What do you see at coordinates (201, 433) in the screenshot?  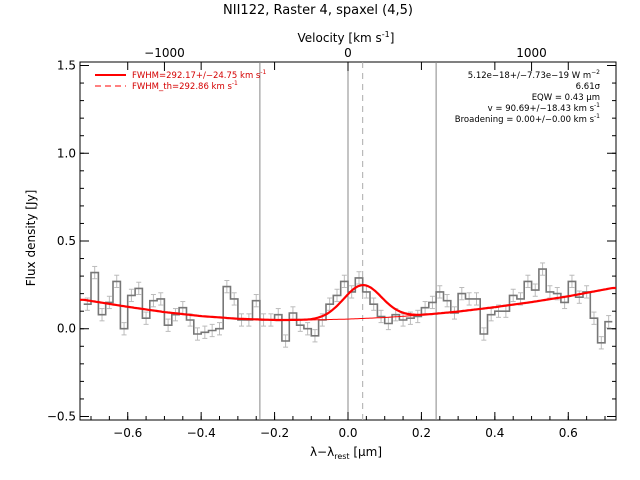 I see `x-tick-label-1: −0.4` at bounding box center [201, 433].